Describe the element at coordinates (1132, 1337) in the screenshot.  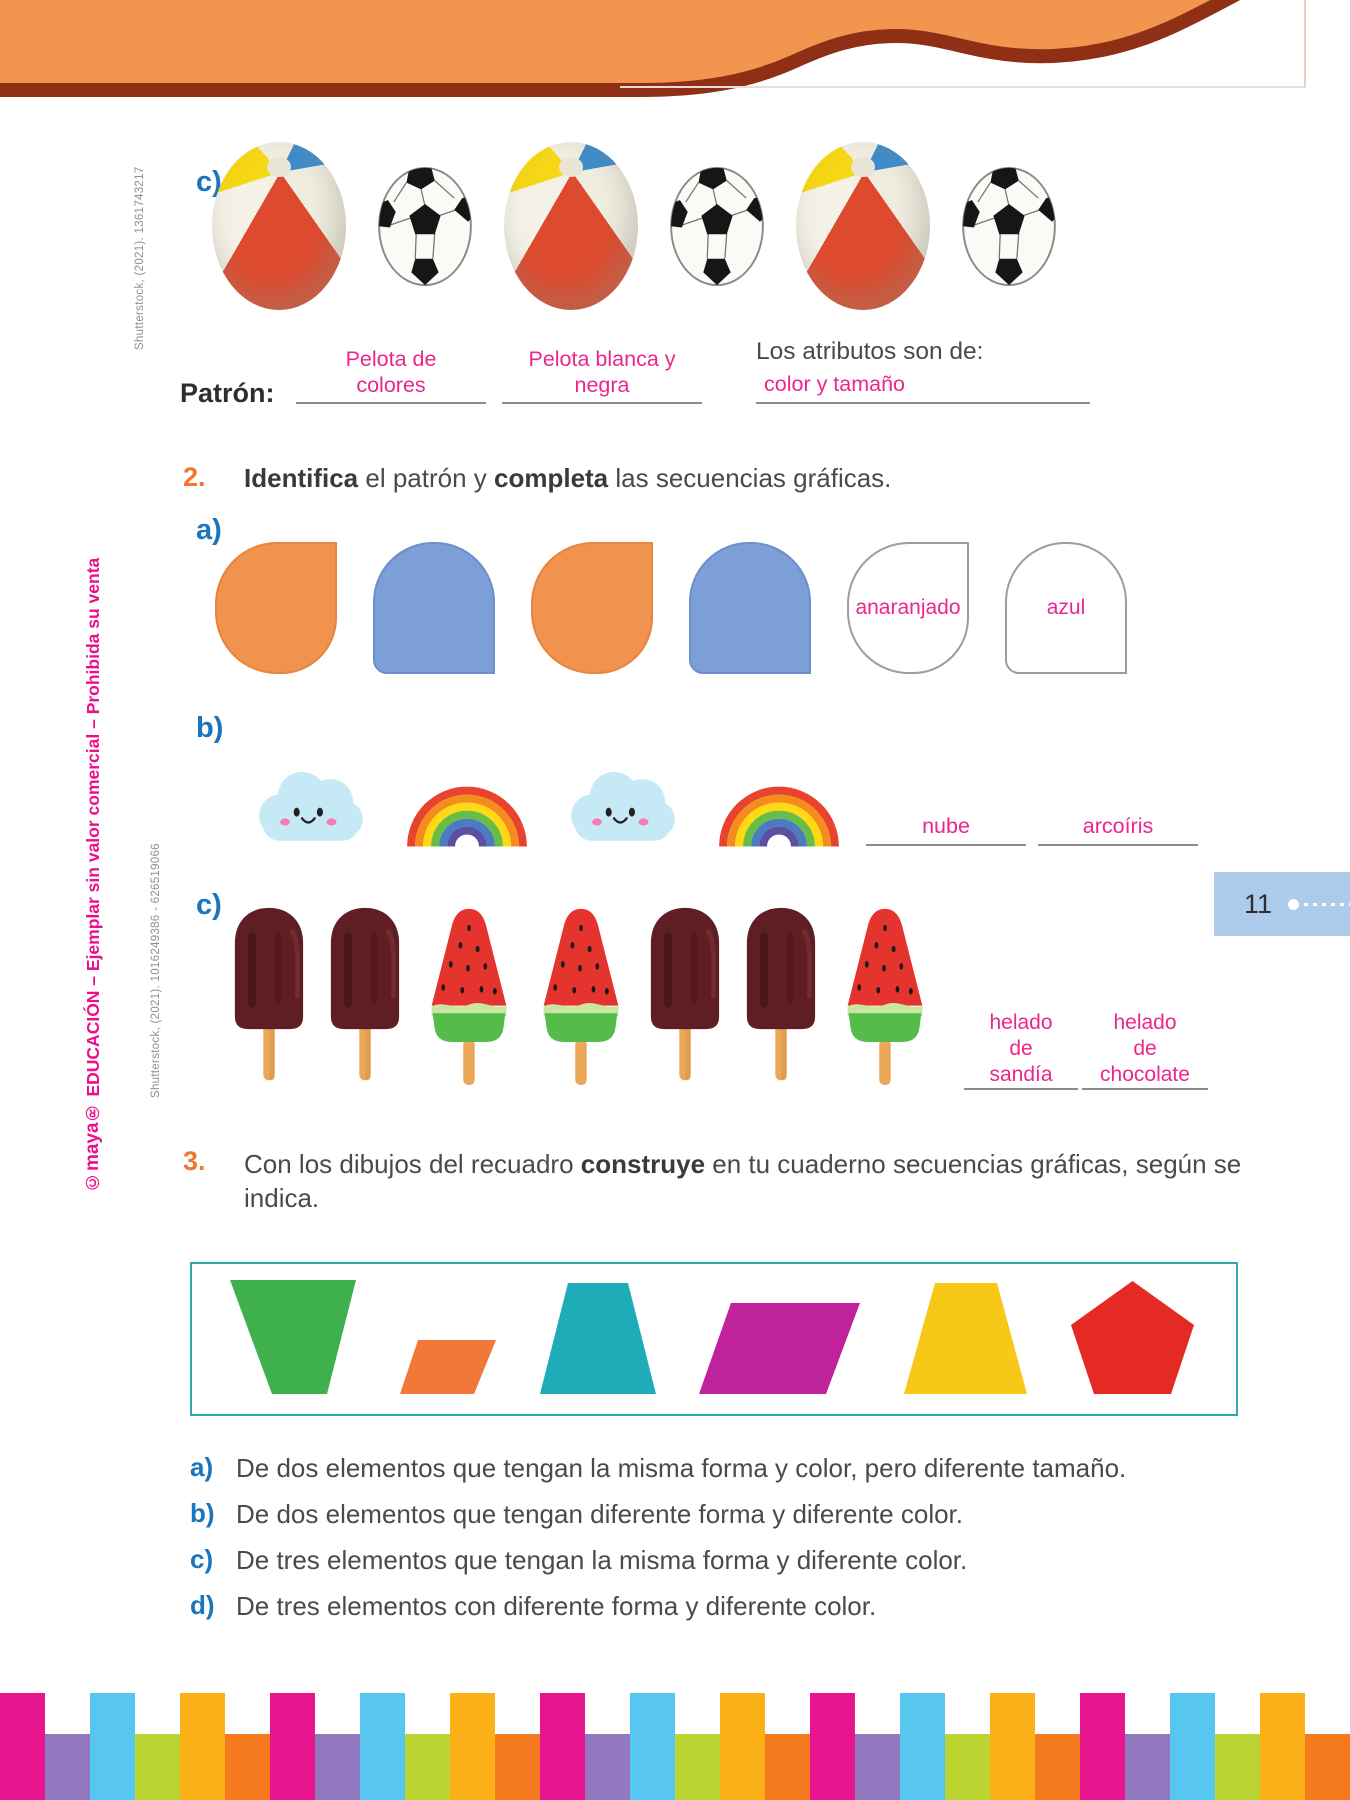
I see `red-pentagon-icon` at that location.